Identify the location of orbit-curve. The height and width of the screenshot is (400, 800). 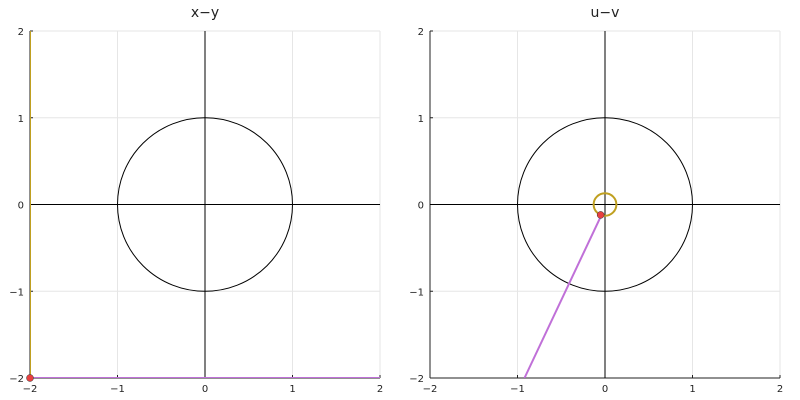
(605, 204).